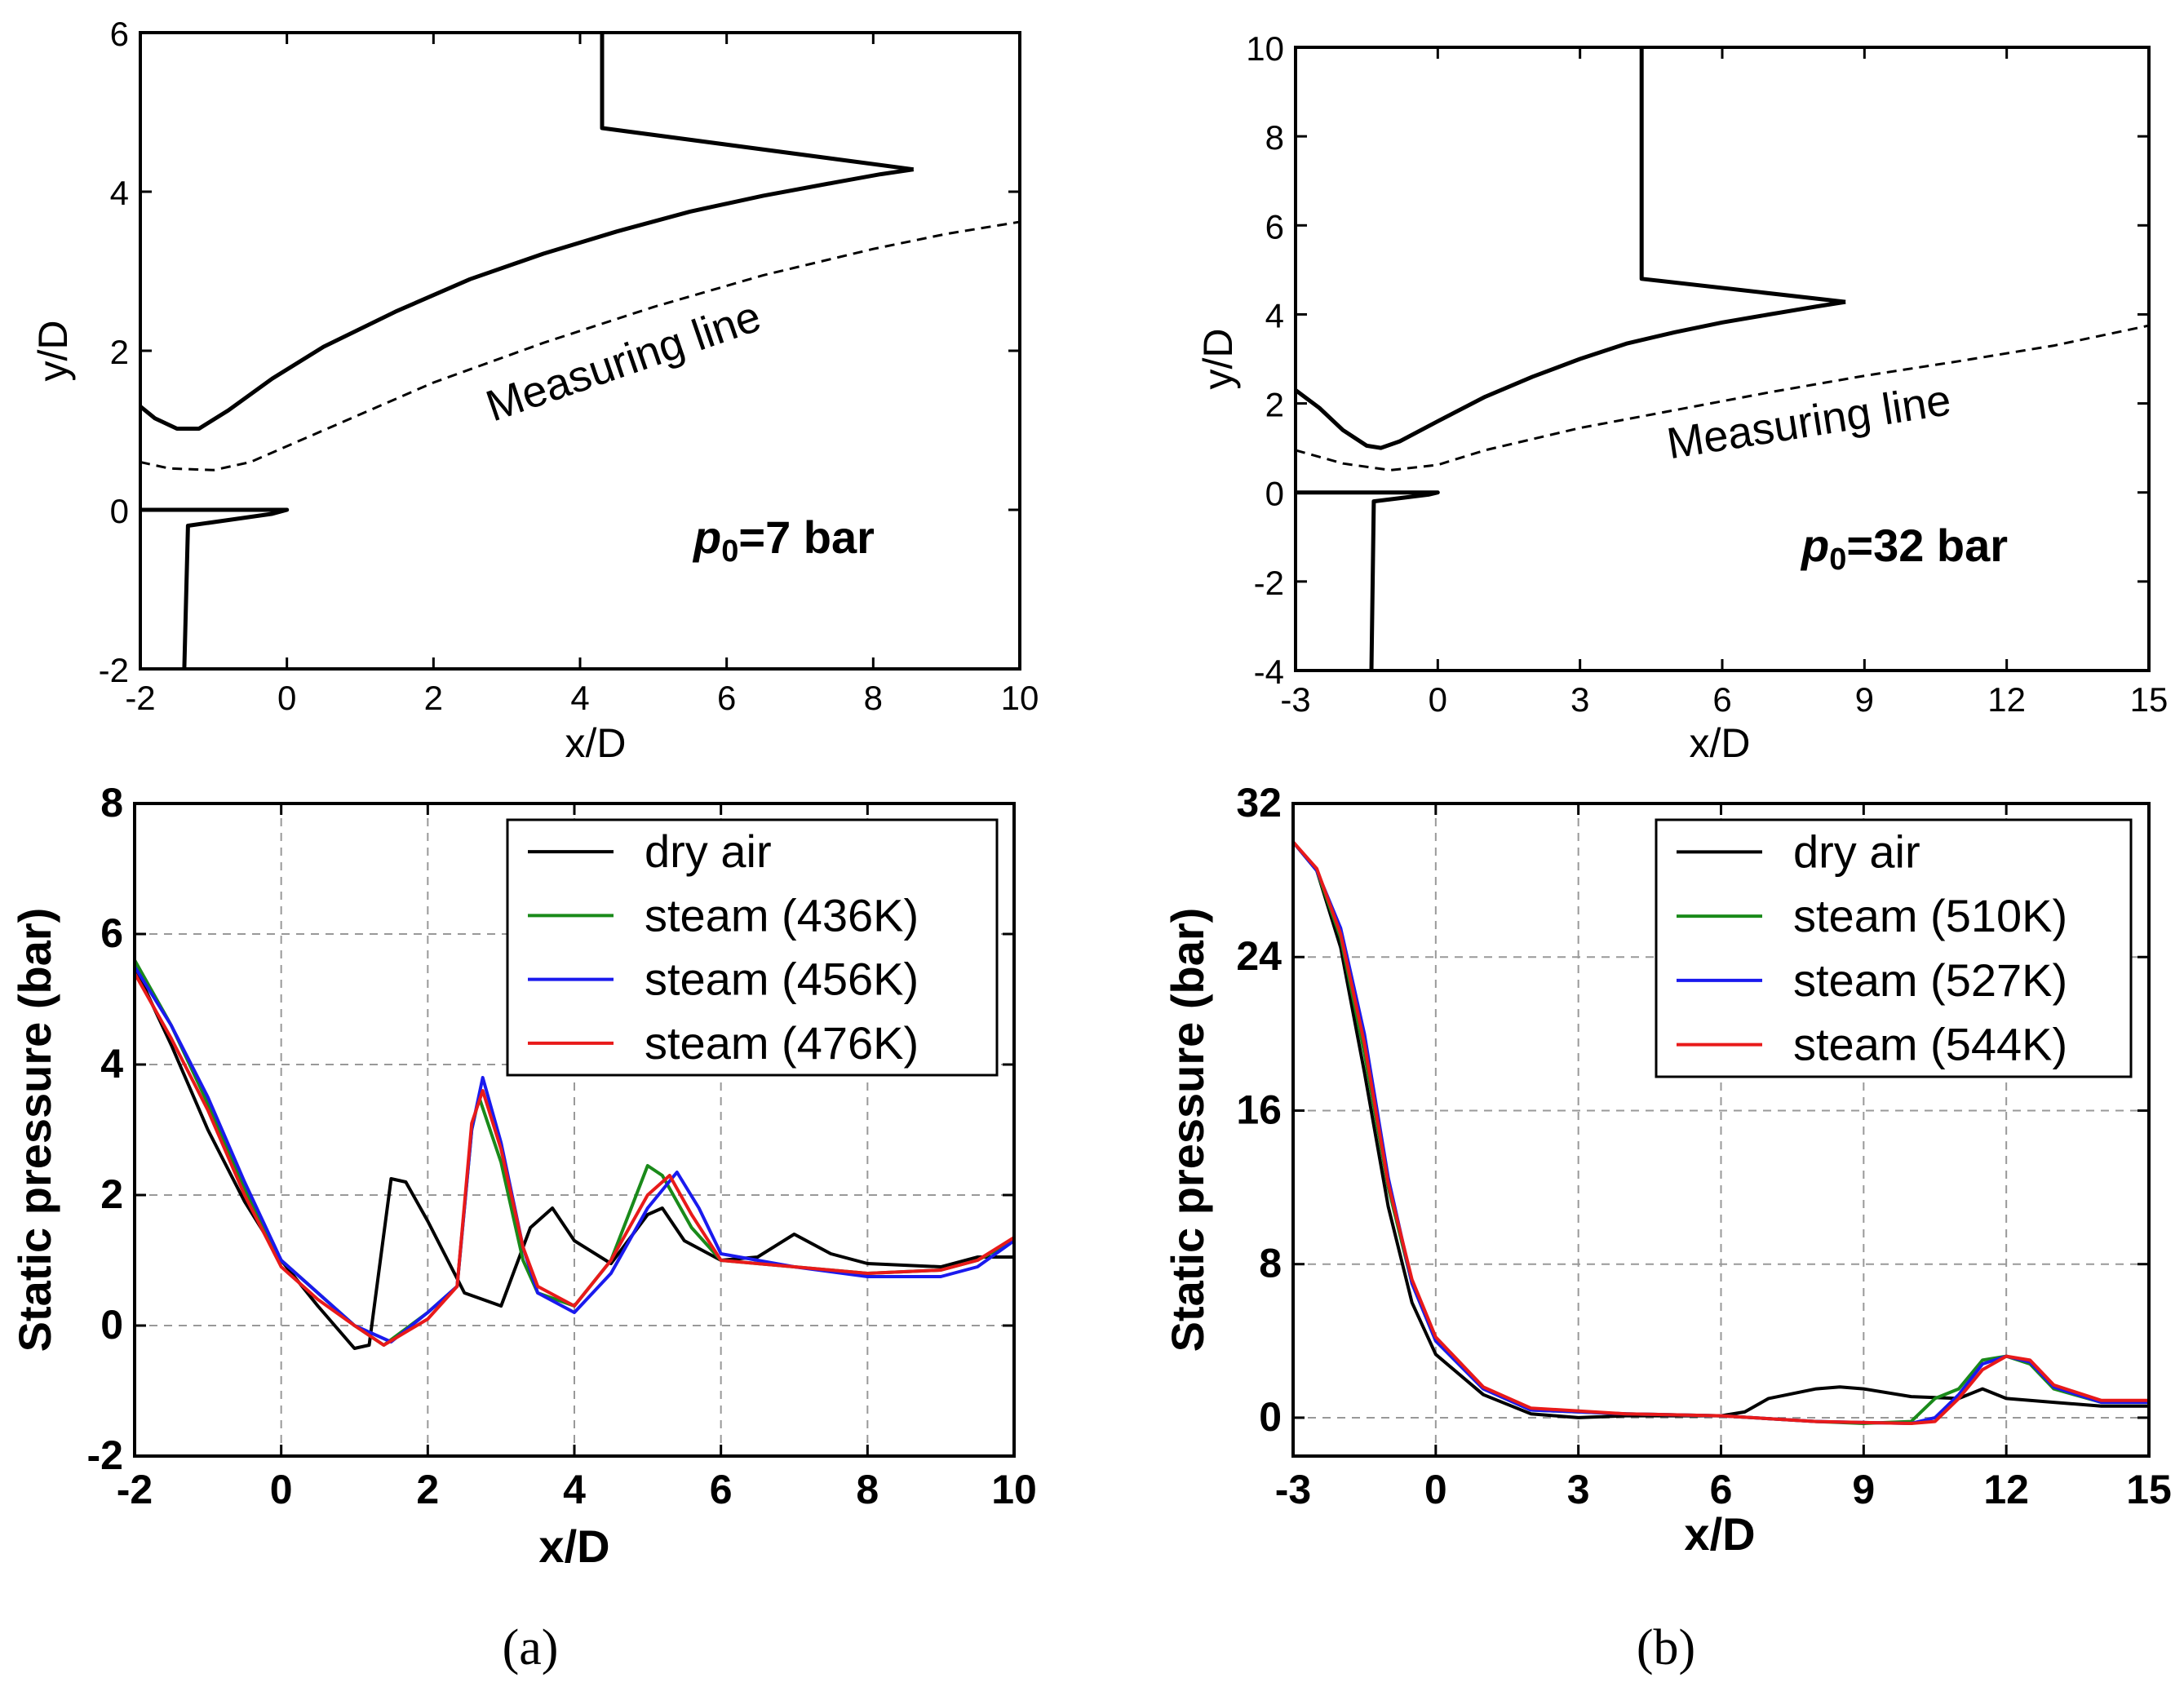  Describe the element at coordinates (1265, 49) in the screenshot. I see `y-tick-label: 10` at that location.